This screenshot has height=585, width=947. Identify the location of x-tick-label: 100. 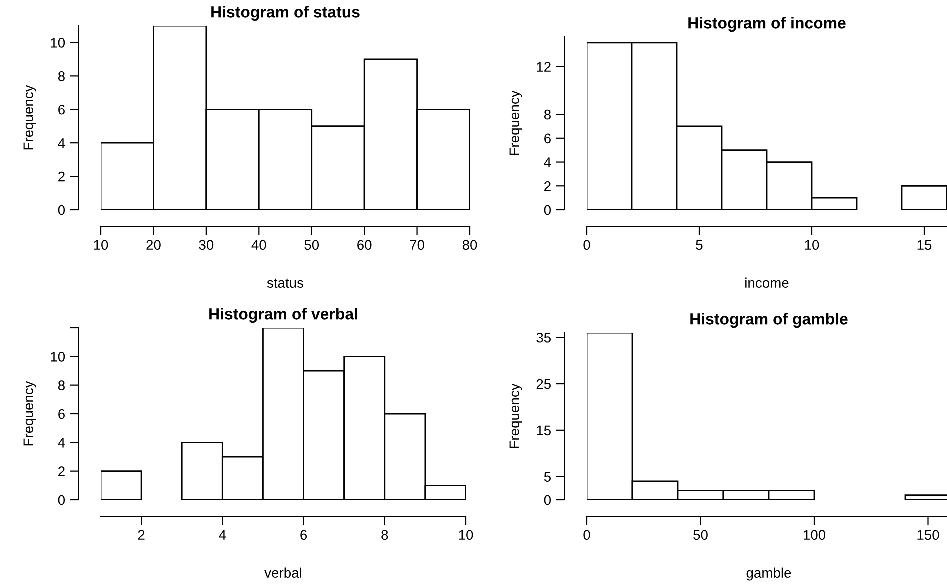
(815, 535).